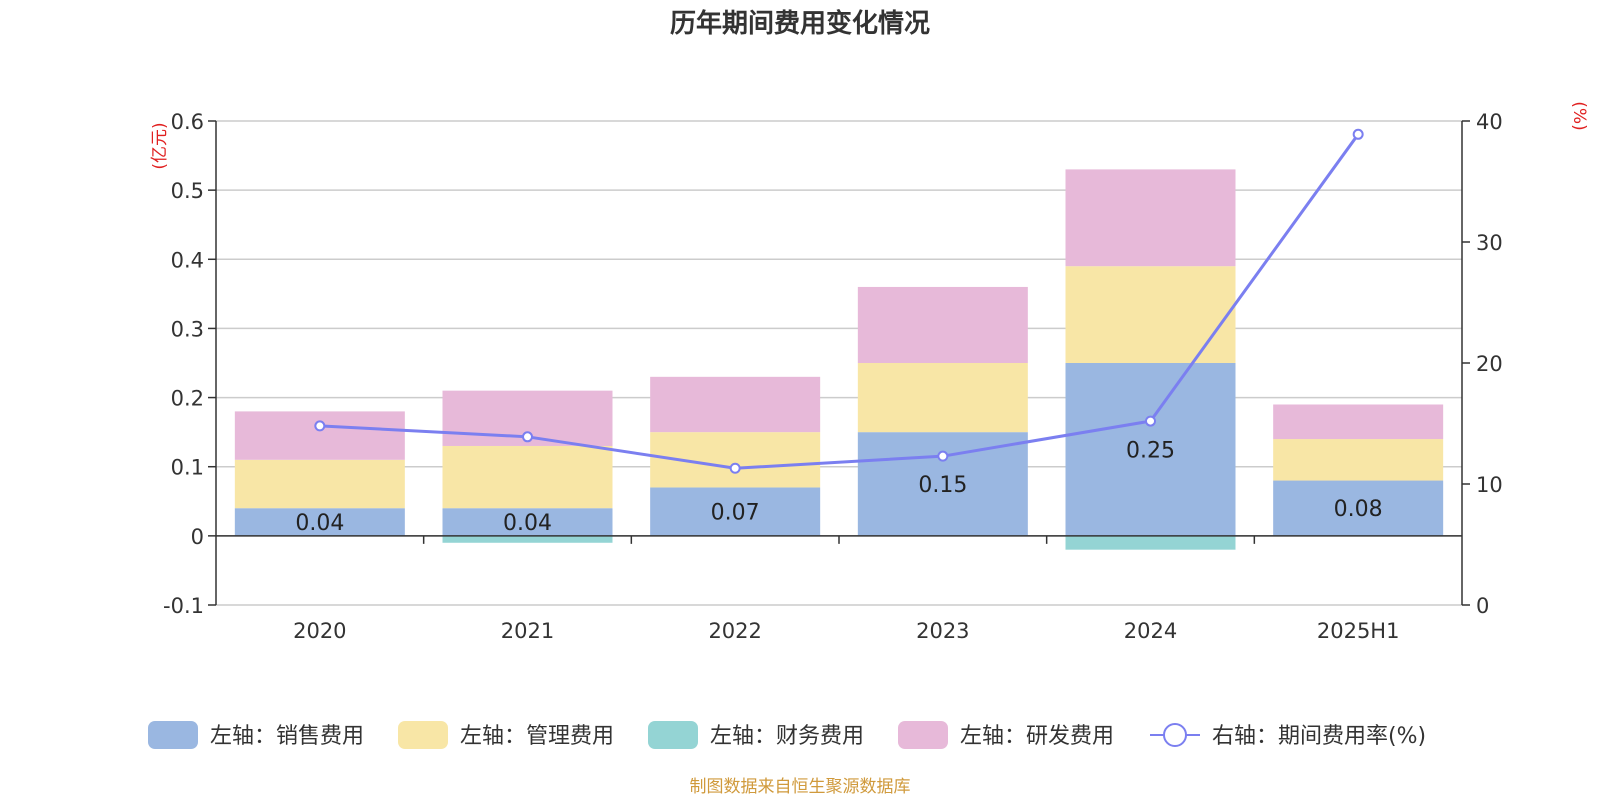 This screenshot has height=800, width=1600. I want to click on right-axis: 40 30 20 10 0, so click(1482, 364).